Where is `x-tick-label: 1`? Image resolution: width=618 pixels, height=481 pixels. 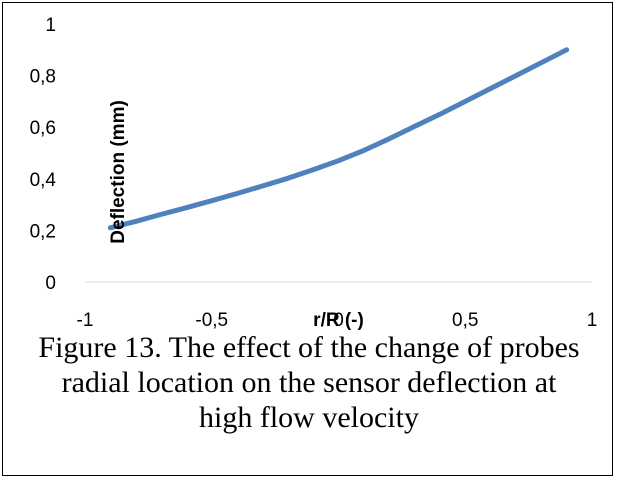 x-tick-label: 1 is located at coordinates (592, 320).